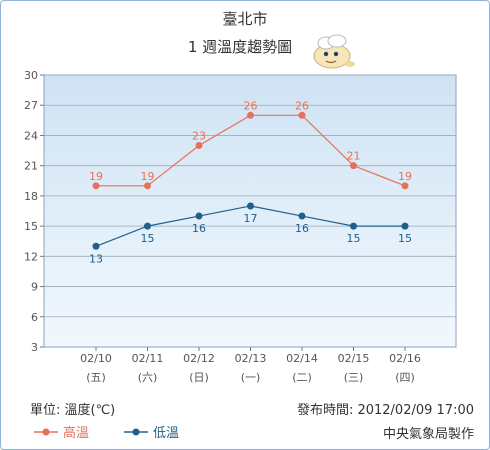 The height and width of the screenshot is (450, 490). What do you see at coordinates (251, 218) in the screenshot?
I see `data-label-low: 17` at bounding box center [251, 218].